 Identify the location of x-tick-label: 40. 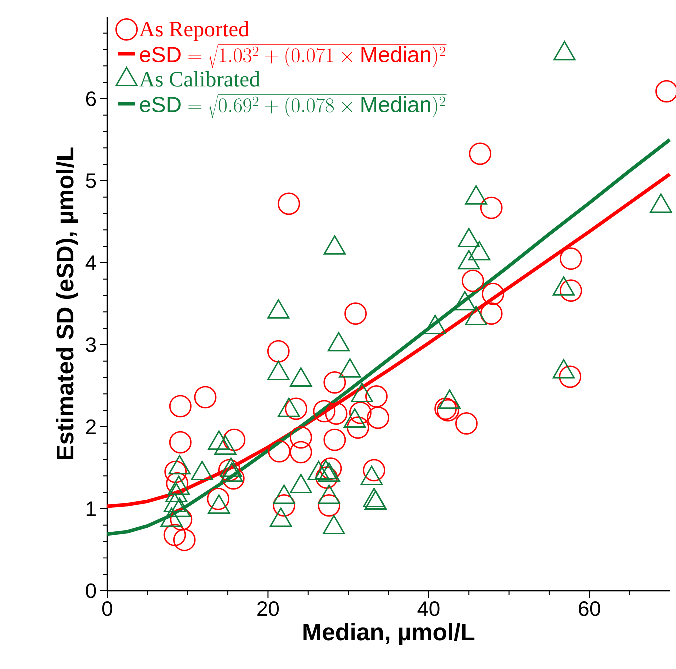
(429, 609).